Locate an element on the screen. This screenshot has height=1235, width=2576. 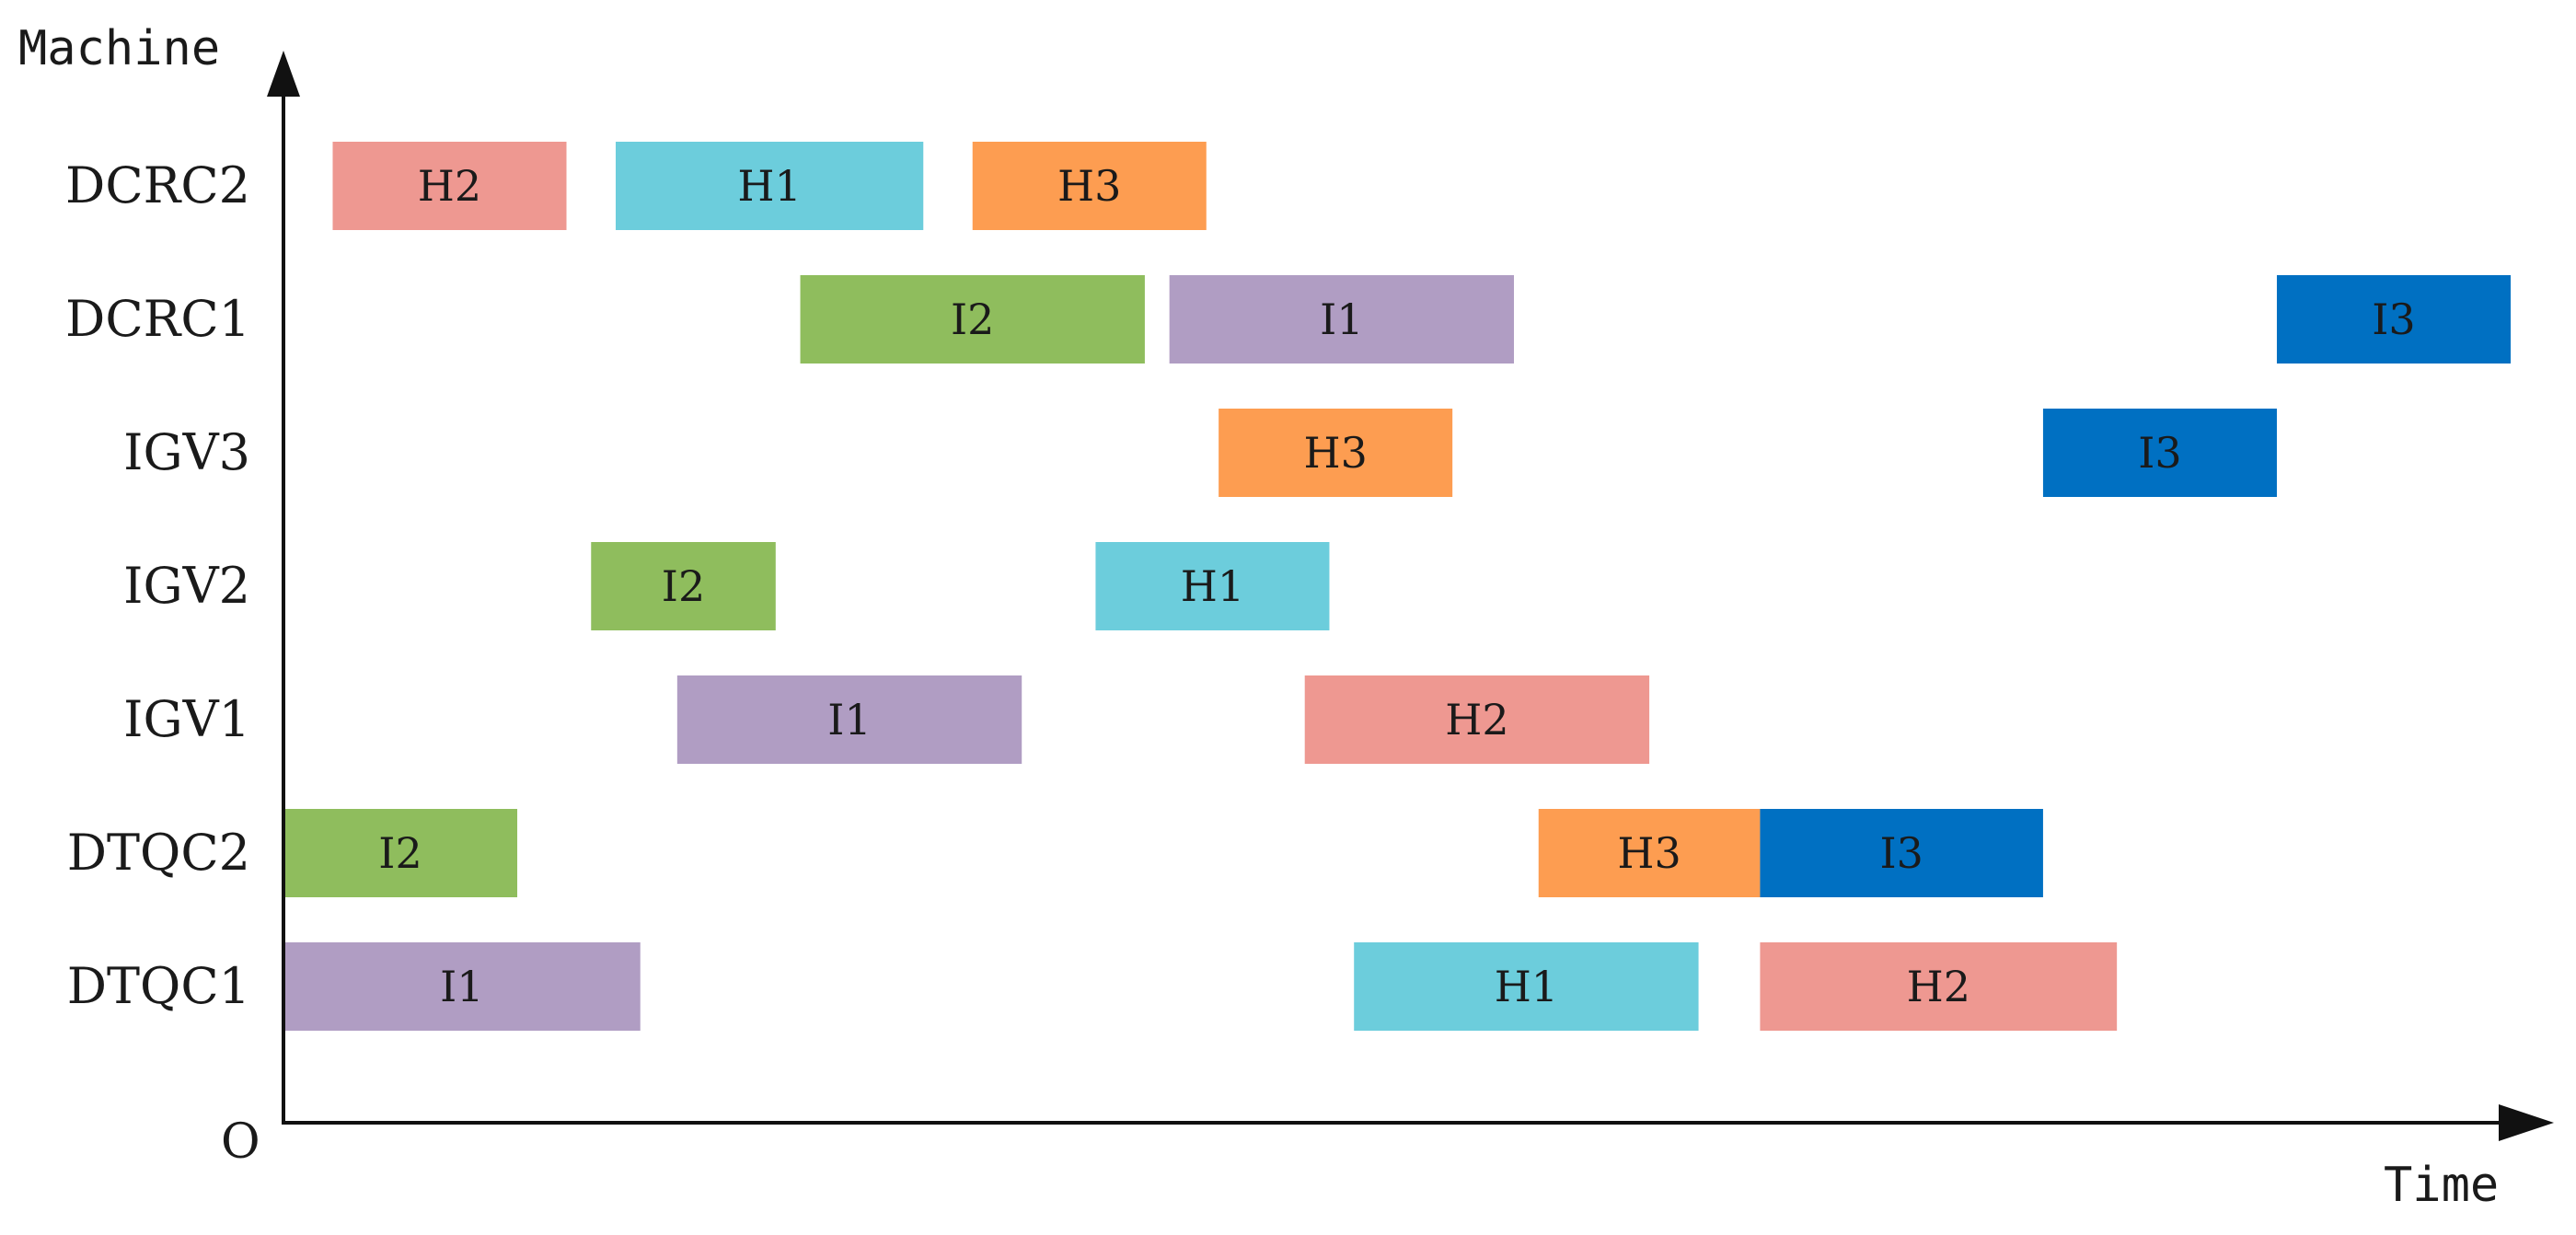
task-dtqc1-h2: H2 is located at coordinates (1939, 986).